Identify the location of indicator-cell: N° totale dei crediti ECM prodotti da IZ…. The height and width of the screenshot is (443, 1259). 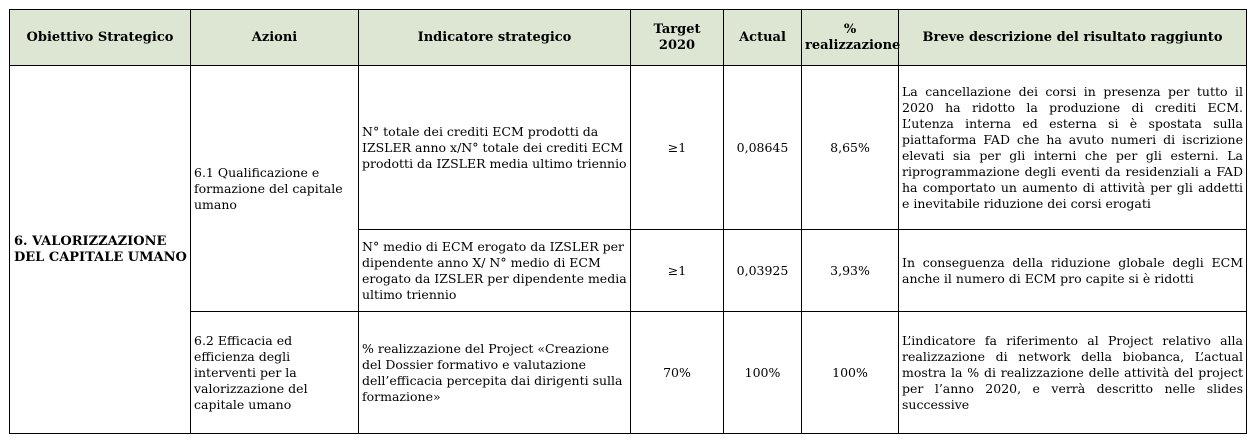
(494, 147).